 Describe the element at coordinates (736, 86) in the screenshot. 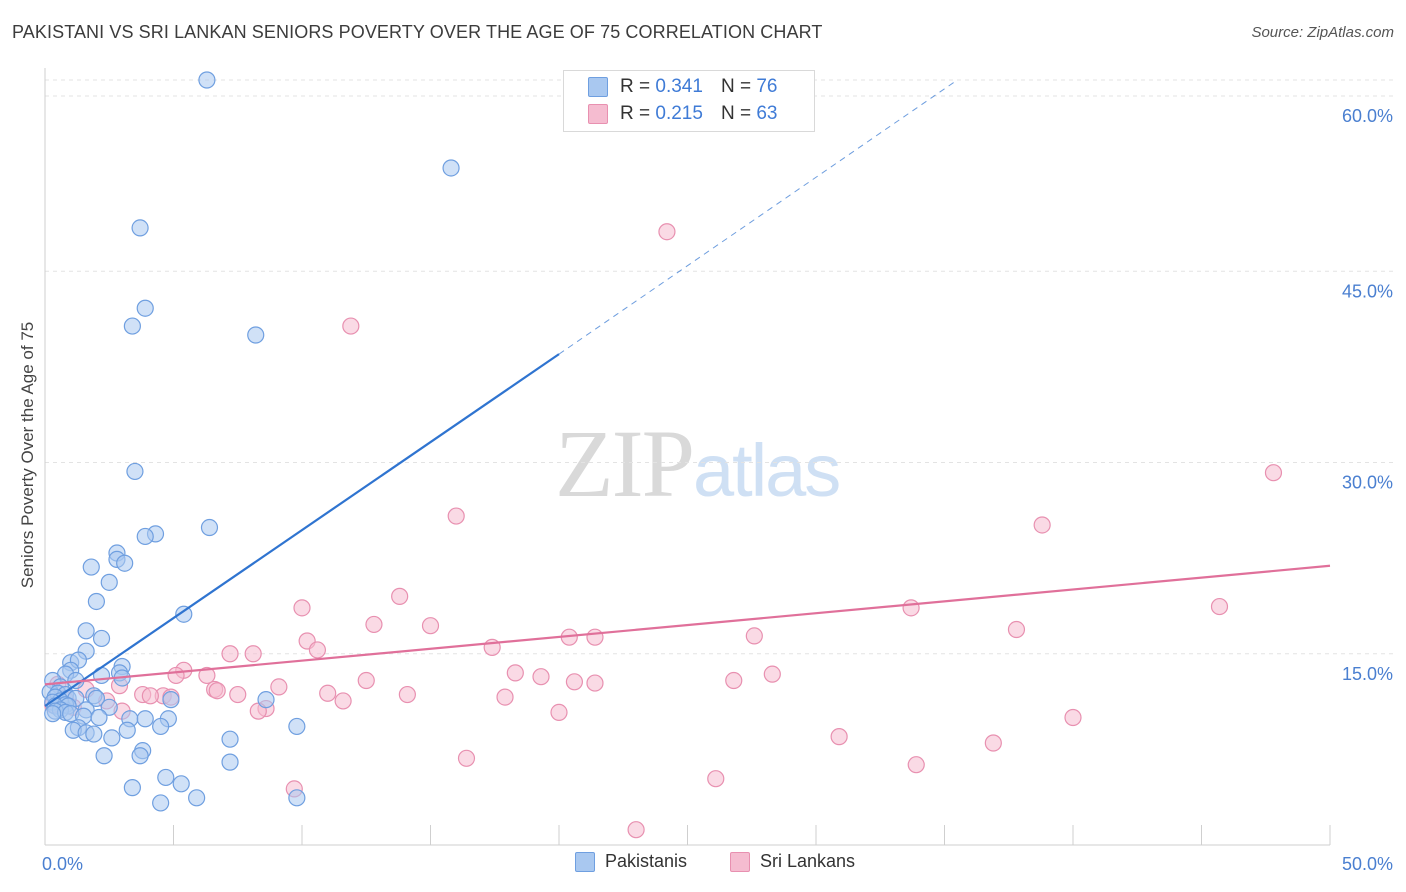

I see `legend-n-label: N =` at that location.